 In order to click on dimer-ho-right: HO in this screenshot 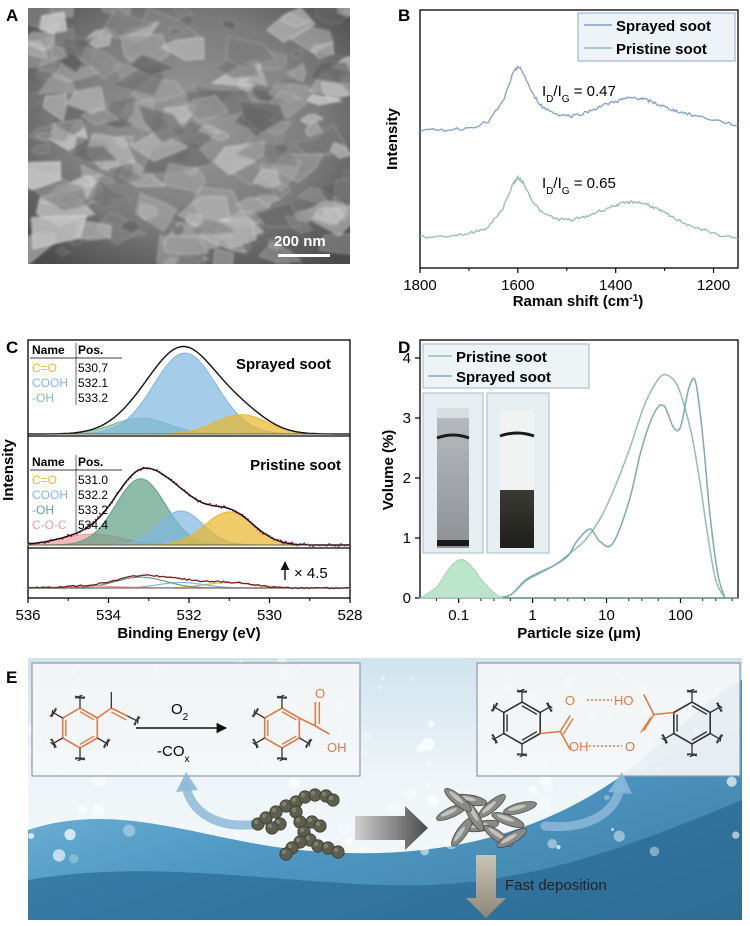, I will do `click(624, 700)`.